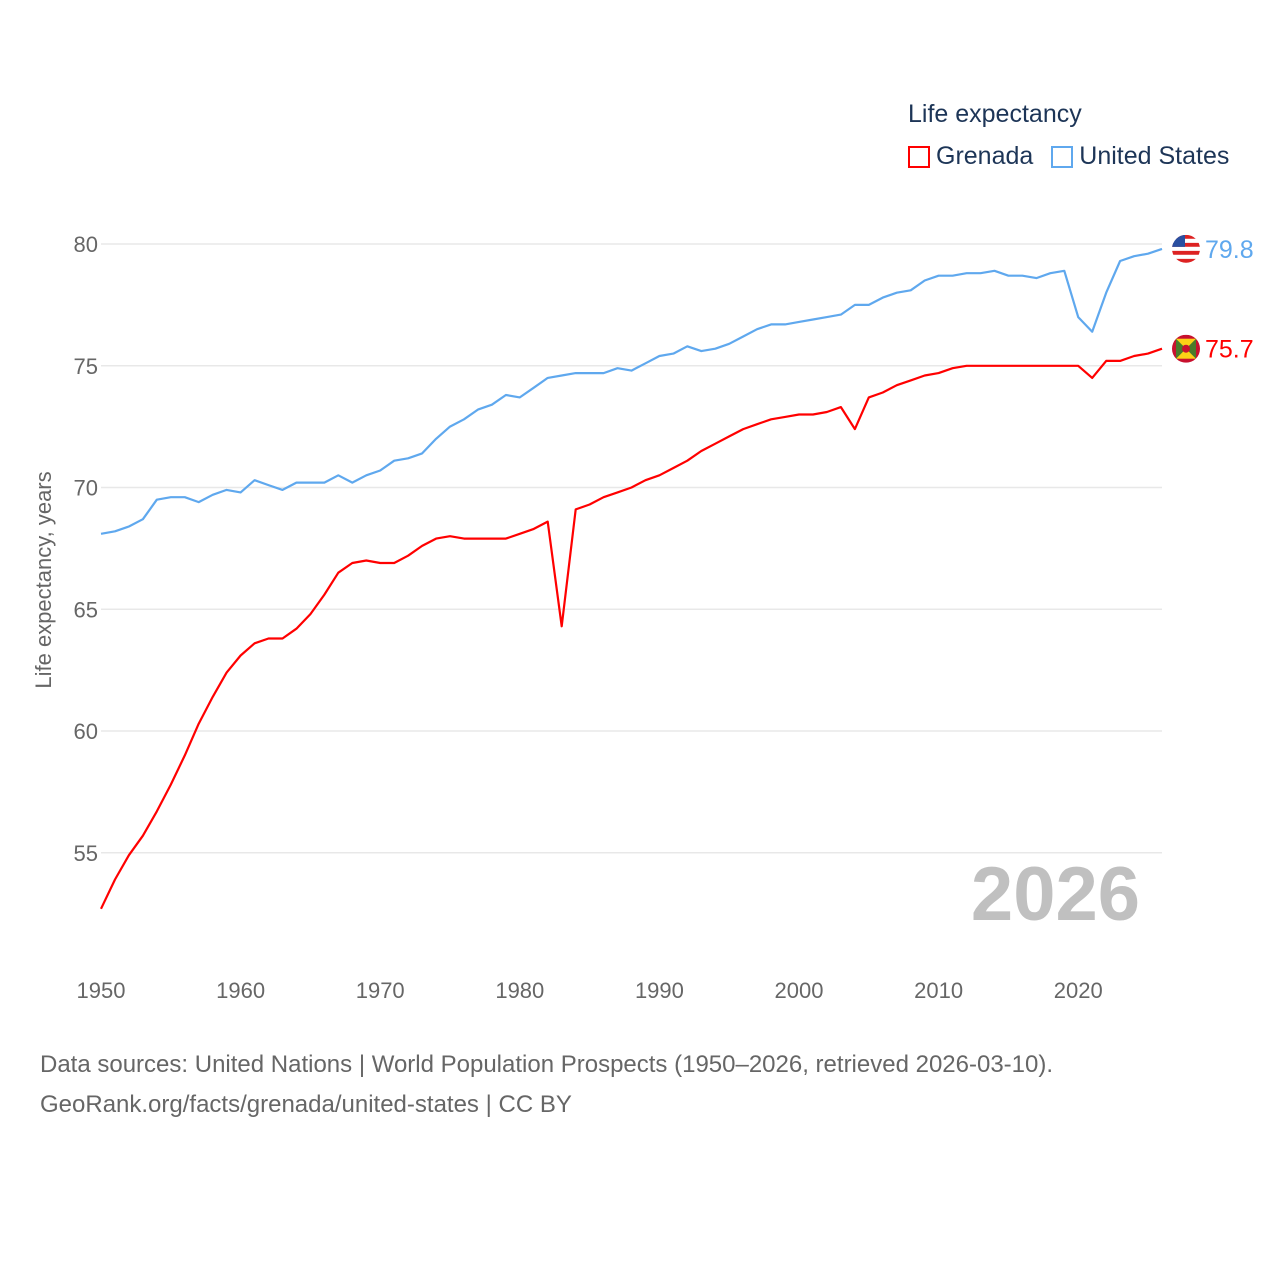 This screenshot has height=1280, width=1280. Describe the element at coordinates (1154, 156) in the screenshot. I see `legend-label-united-states: United States` at that location.